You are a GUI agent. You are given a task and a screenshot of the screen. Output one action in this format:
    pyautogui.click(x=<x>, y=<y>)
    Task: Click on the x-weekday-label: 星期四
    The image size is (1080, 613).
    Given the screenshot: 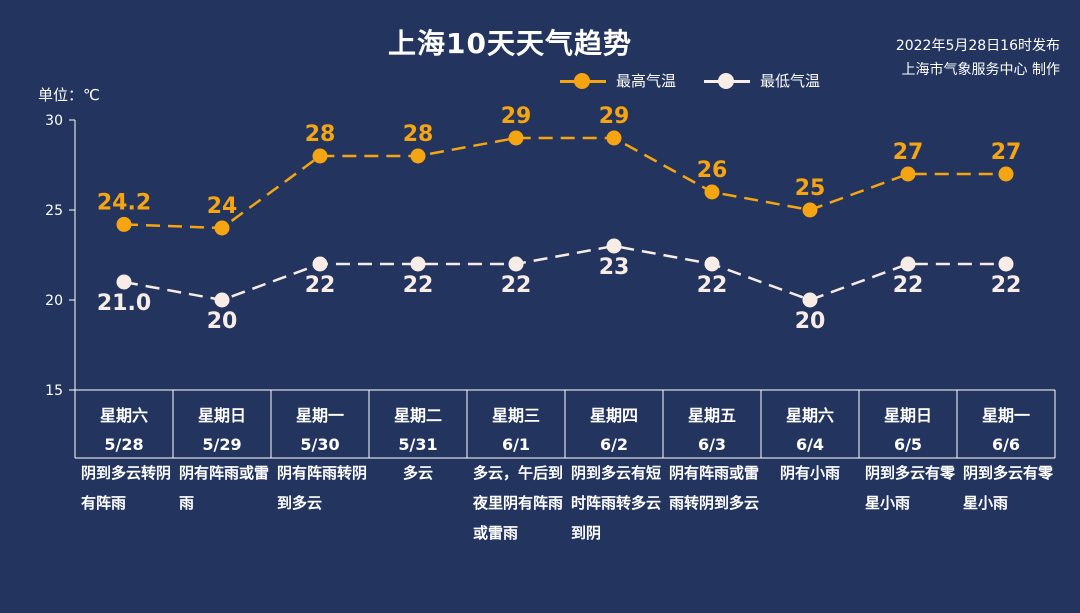 What is the action you would take?
    pyautogui.click(x=614, y=415)
    